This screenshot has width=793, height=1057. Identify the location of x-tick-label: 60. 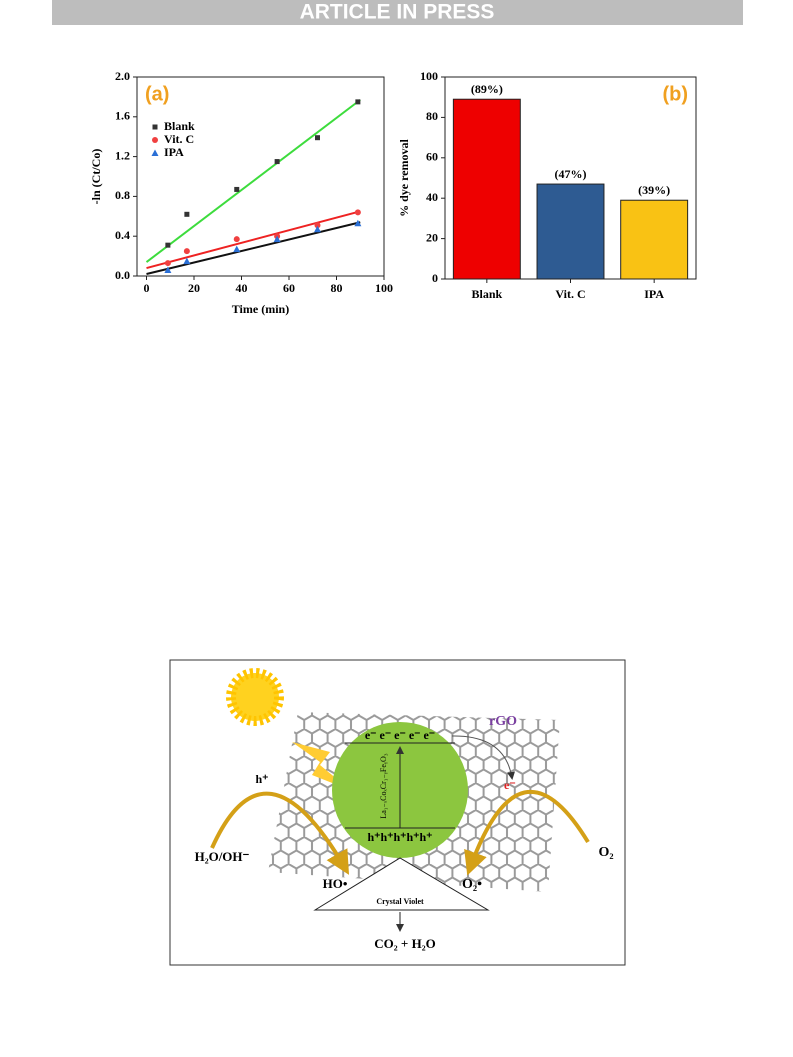
(289, 288).